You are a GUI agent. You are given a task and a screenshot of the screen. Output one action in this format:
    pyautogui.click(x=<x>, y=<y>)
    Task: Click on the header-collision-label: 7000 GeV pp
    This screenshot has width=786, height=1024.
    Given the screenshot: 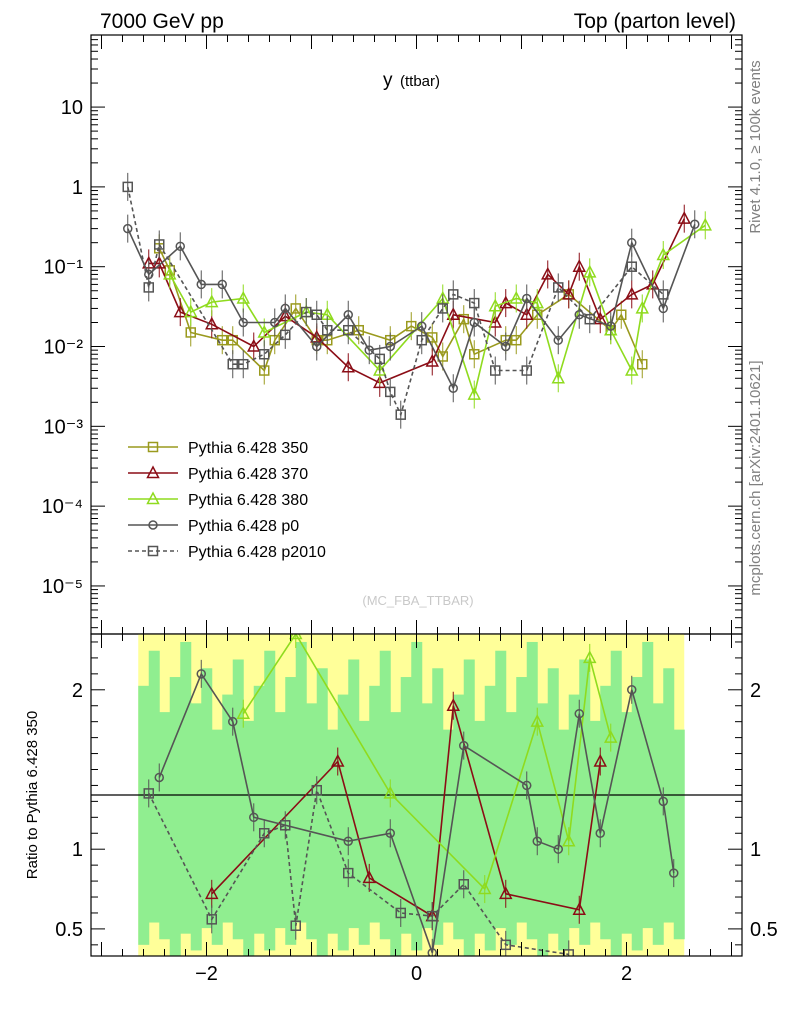 What is the action you would take?
    pyautogui.click(x=162, y=21)
    